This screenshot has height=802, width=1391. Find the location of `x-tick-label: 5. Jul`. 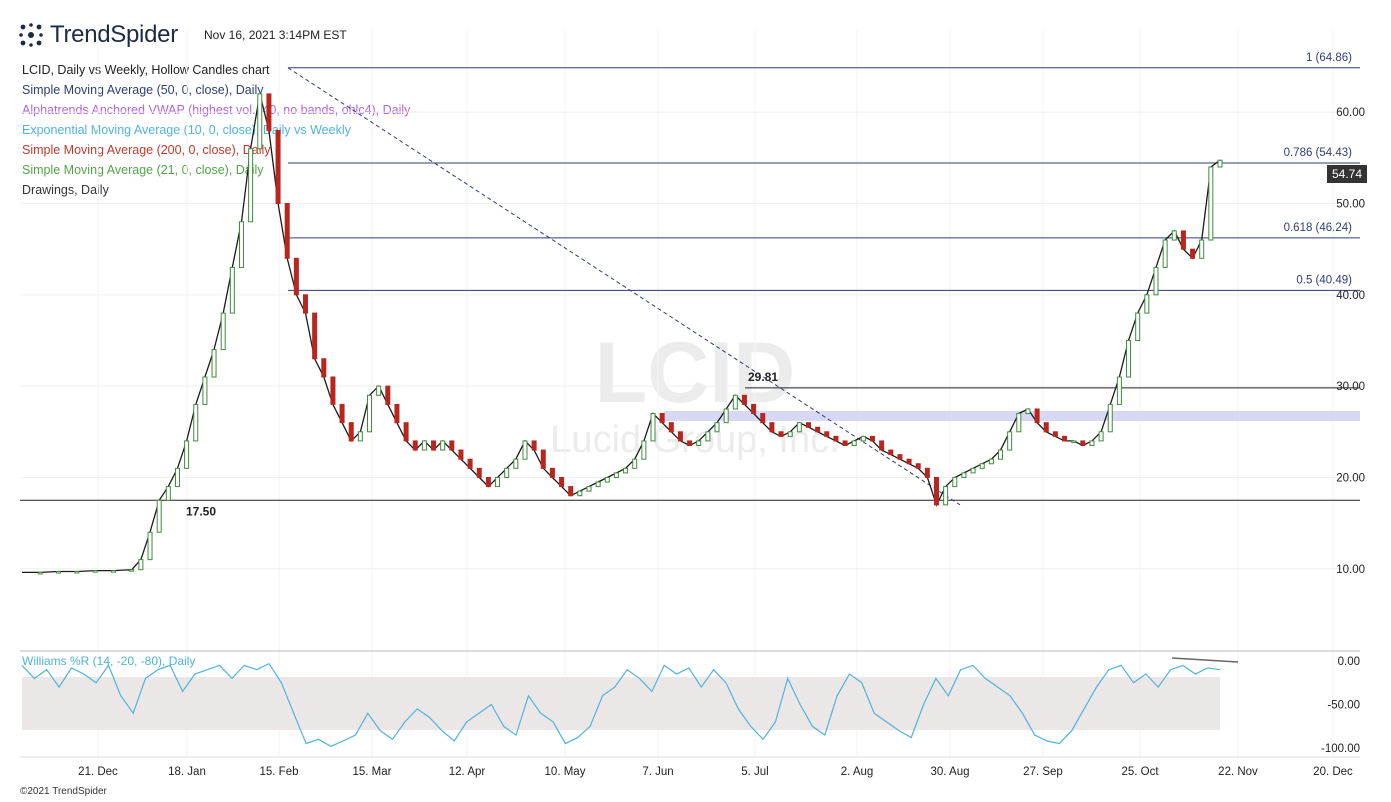

x-tick-label: 5. Jul is located at coordinates (755, 772).